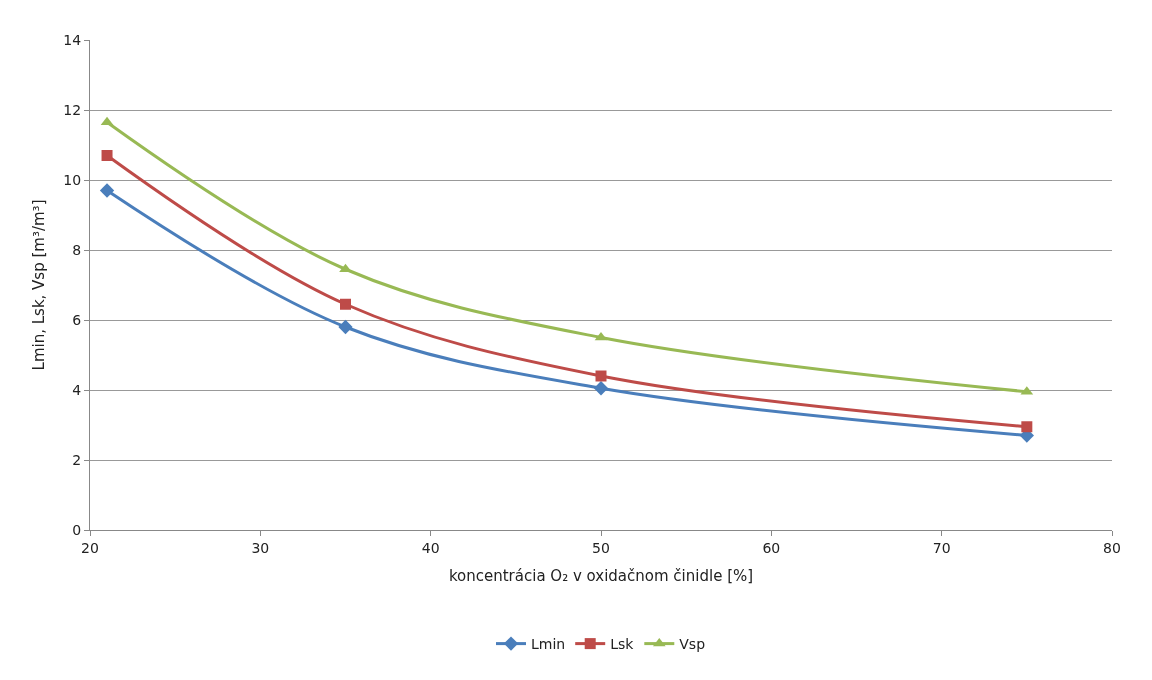  What do you see at coordinates (430, 547) in the screenshot?
I see `x-tick-label: 40` at bounding box center [430, 547].